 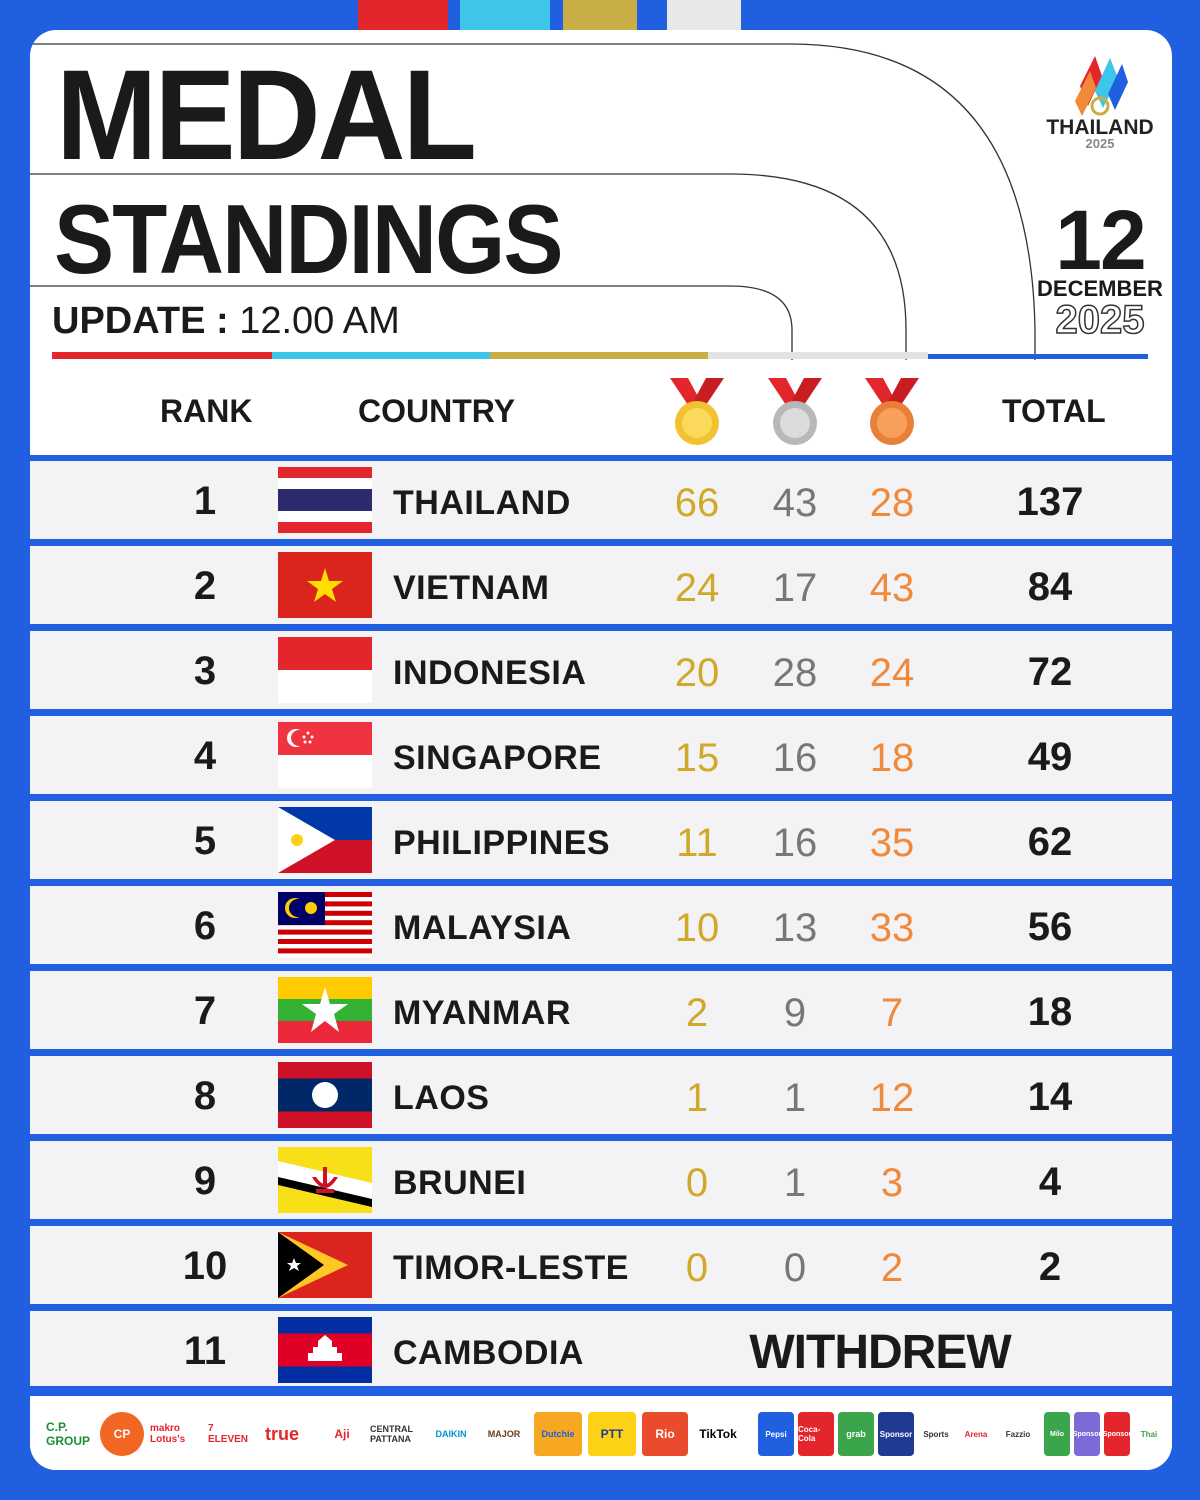 What do you see at coordinates (795, 758) in the screenshot?
I see `silver-count: 16` at bounding box center [795, 758].